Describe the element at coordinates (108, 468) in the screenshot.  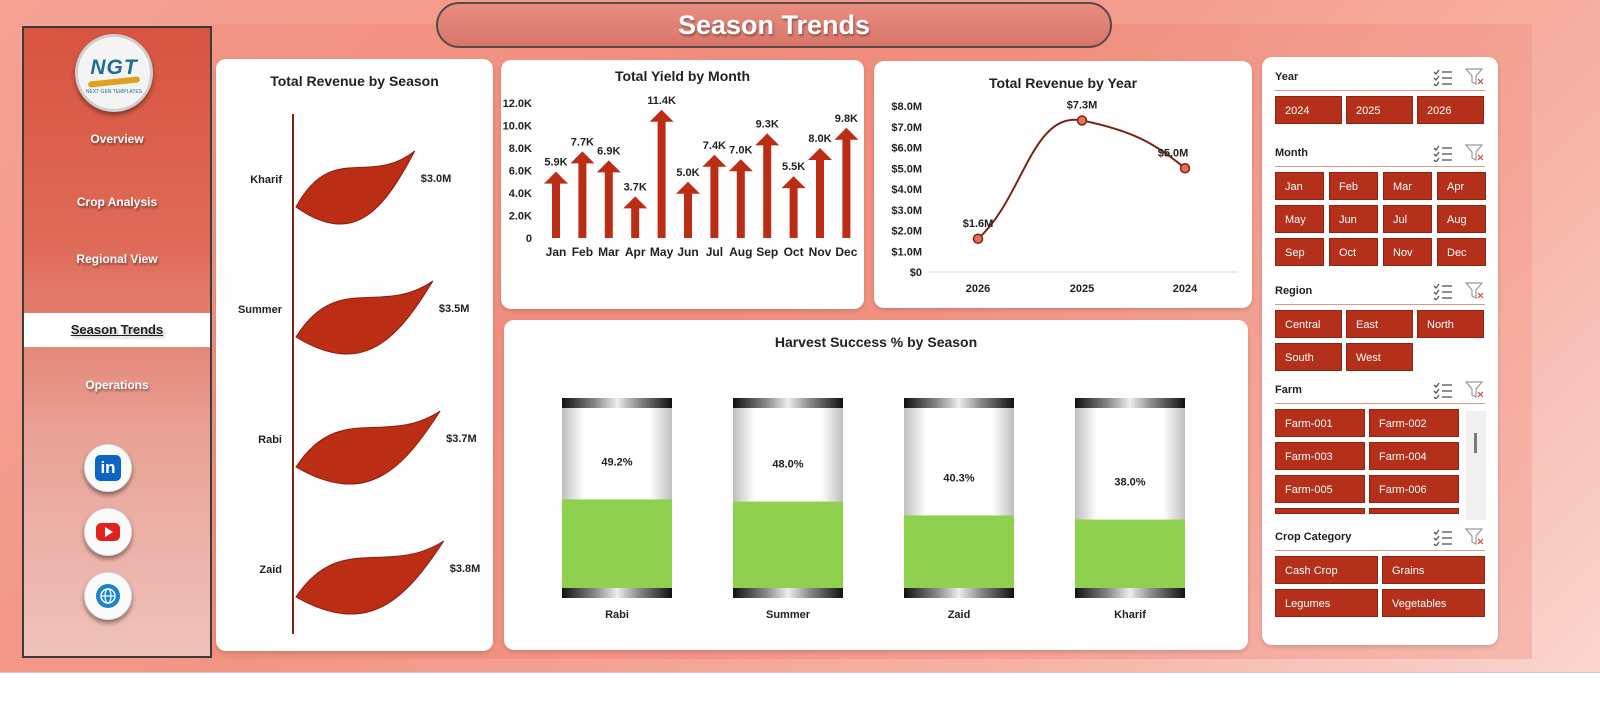
I see `linkedin-button: in` at that location.